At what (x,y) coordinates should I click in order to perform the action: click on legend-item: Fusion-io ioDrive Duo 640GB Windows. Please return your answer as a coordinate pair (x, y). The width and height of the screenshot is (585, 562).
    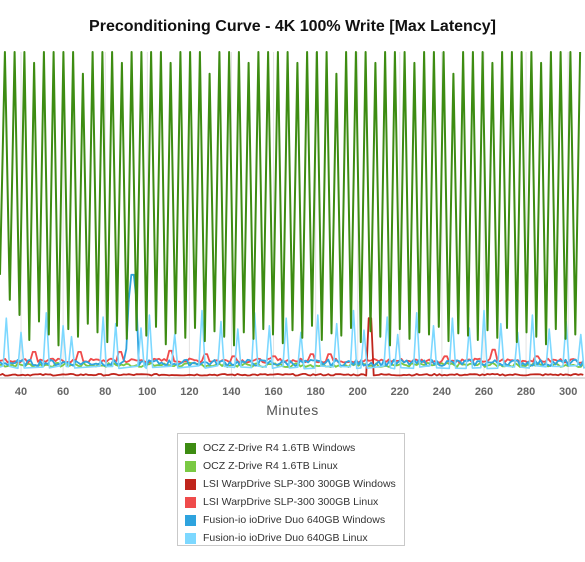
    Looking at the image, I should click on (294, 520).